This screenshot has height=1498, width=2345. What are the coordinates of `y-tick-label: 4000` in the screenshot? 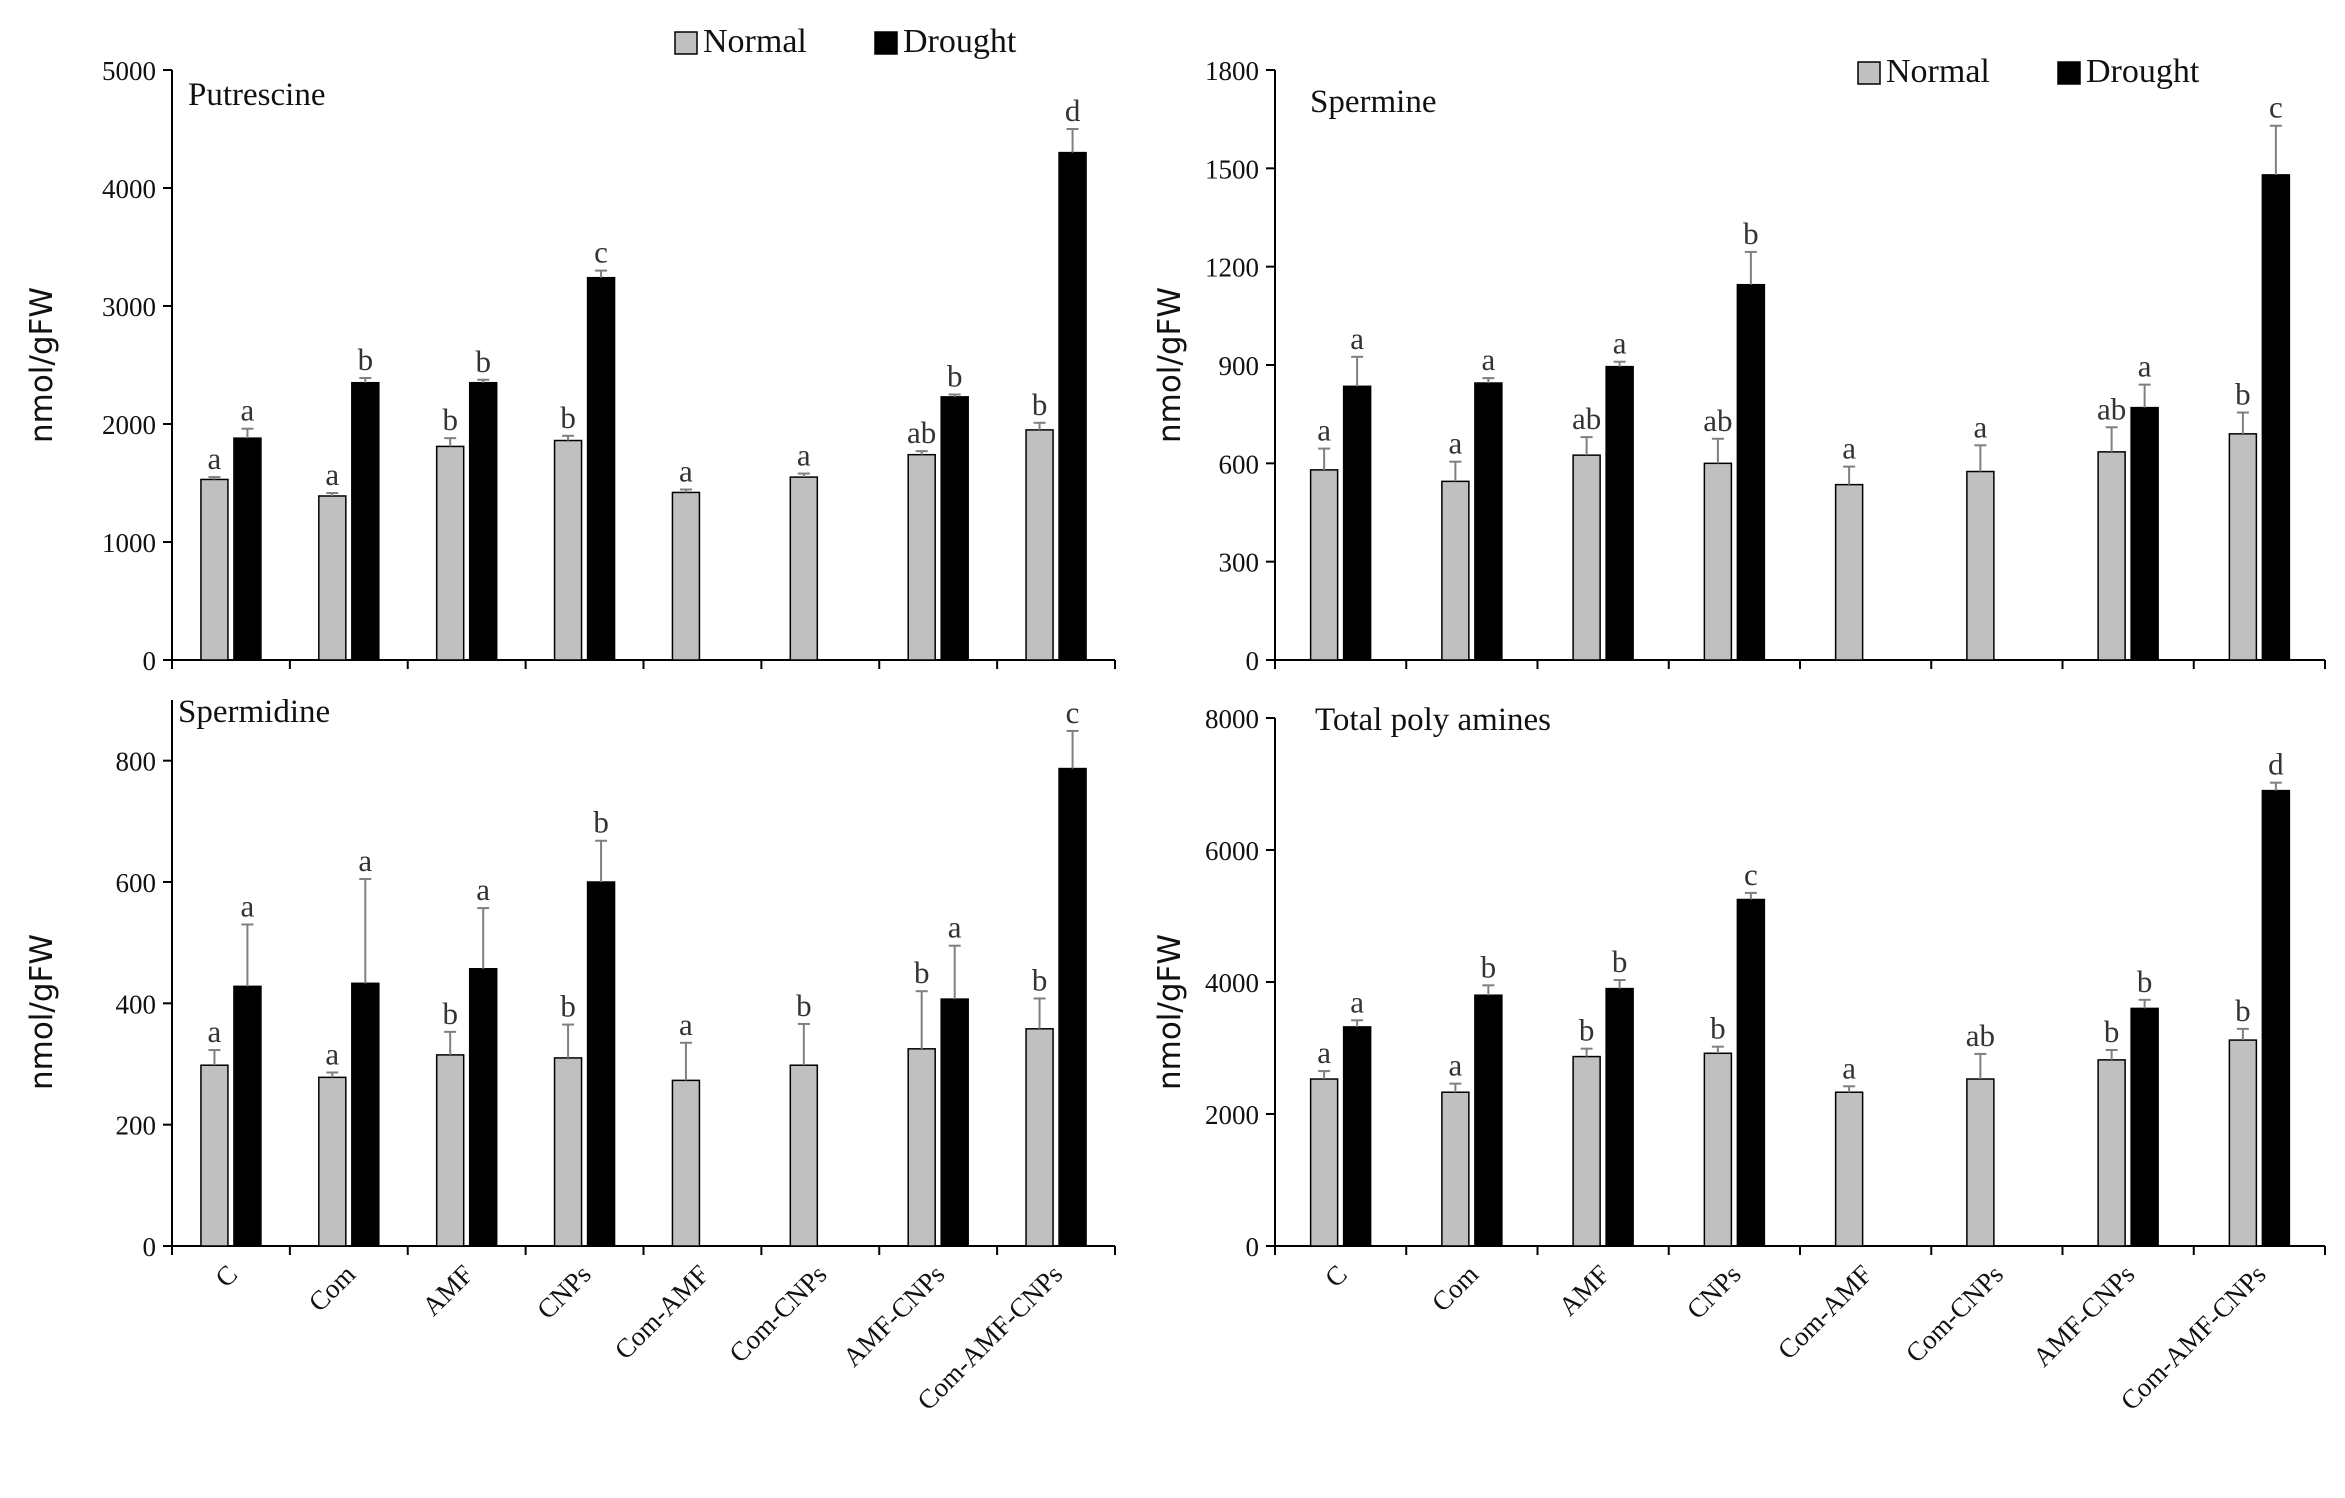 It's located at (129, 189).